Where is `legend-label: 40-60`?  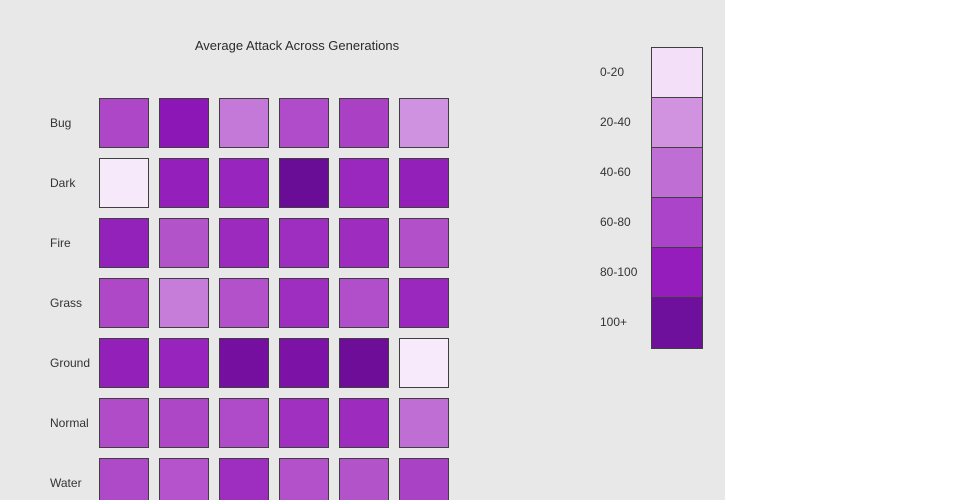 legend-label: 40-60 is located at coordinates (615, 172).